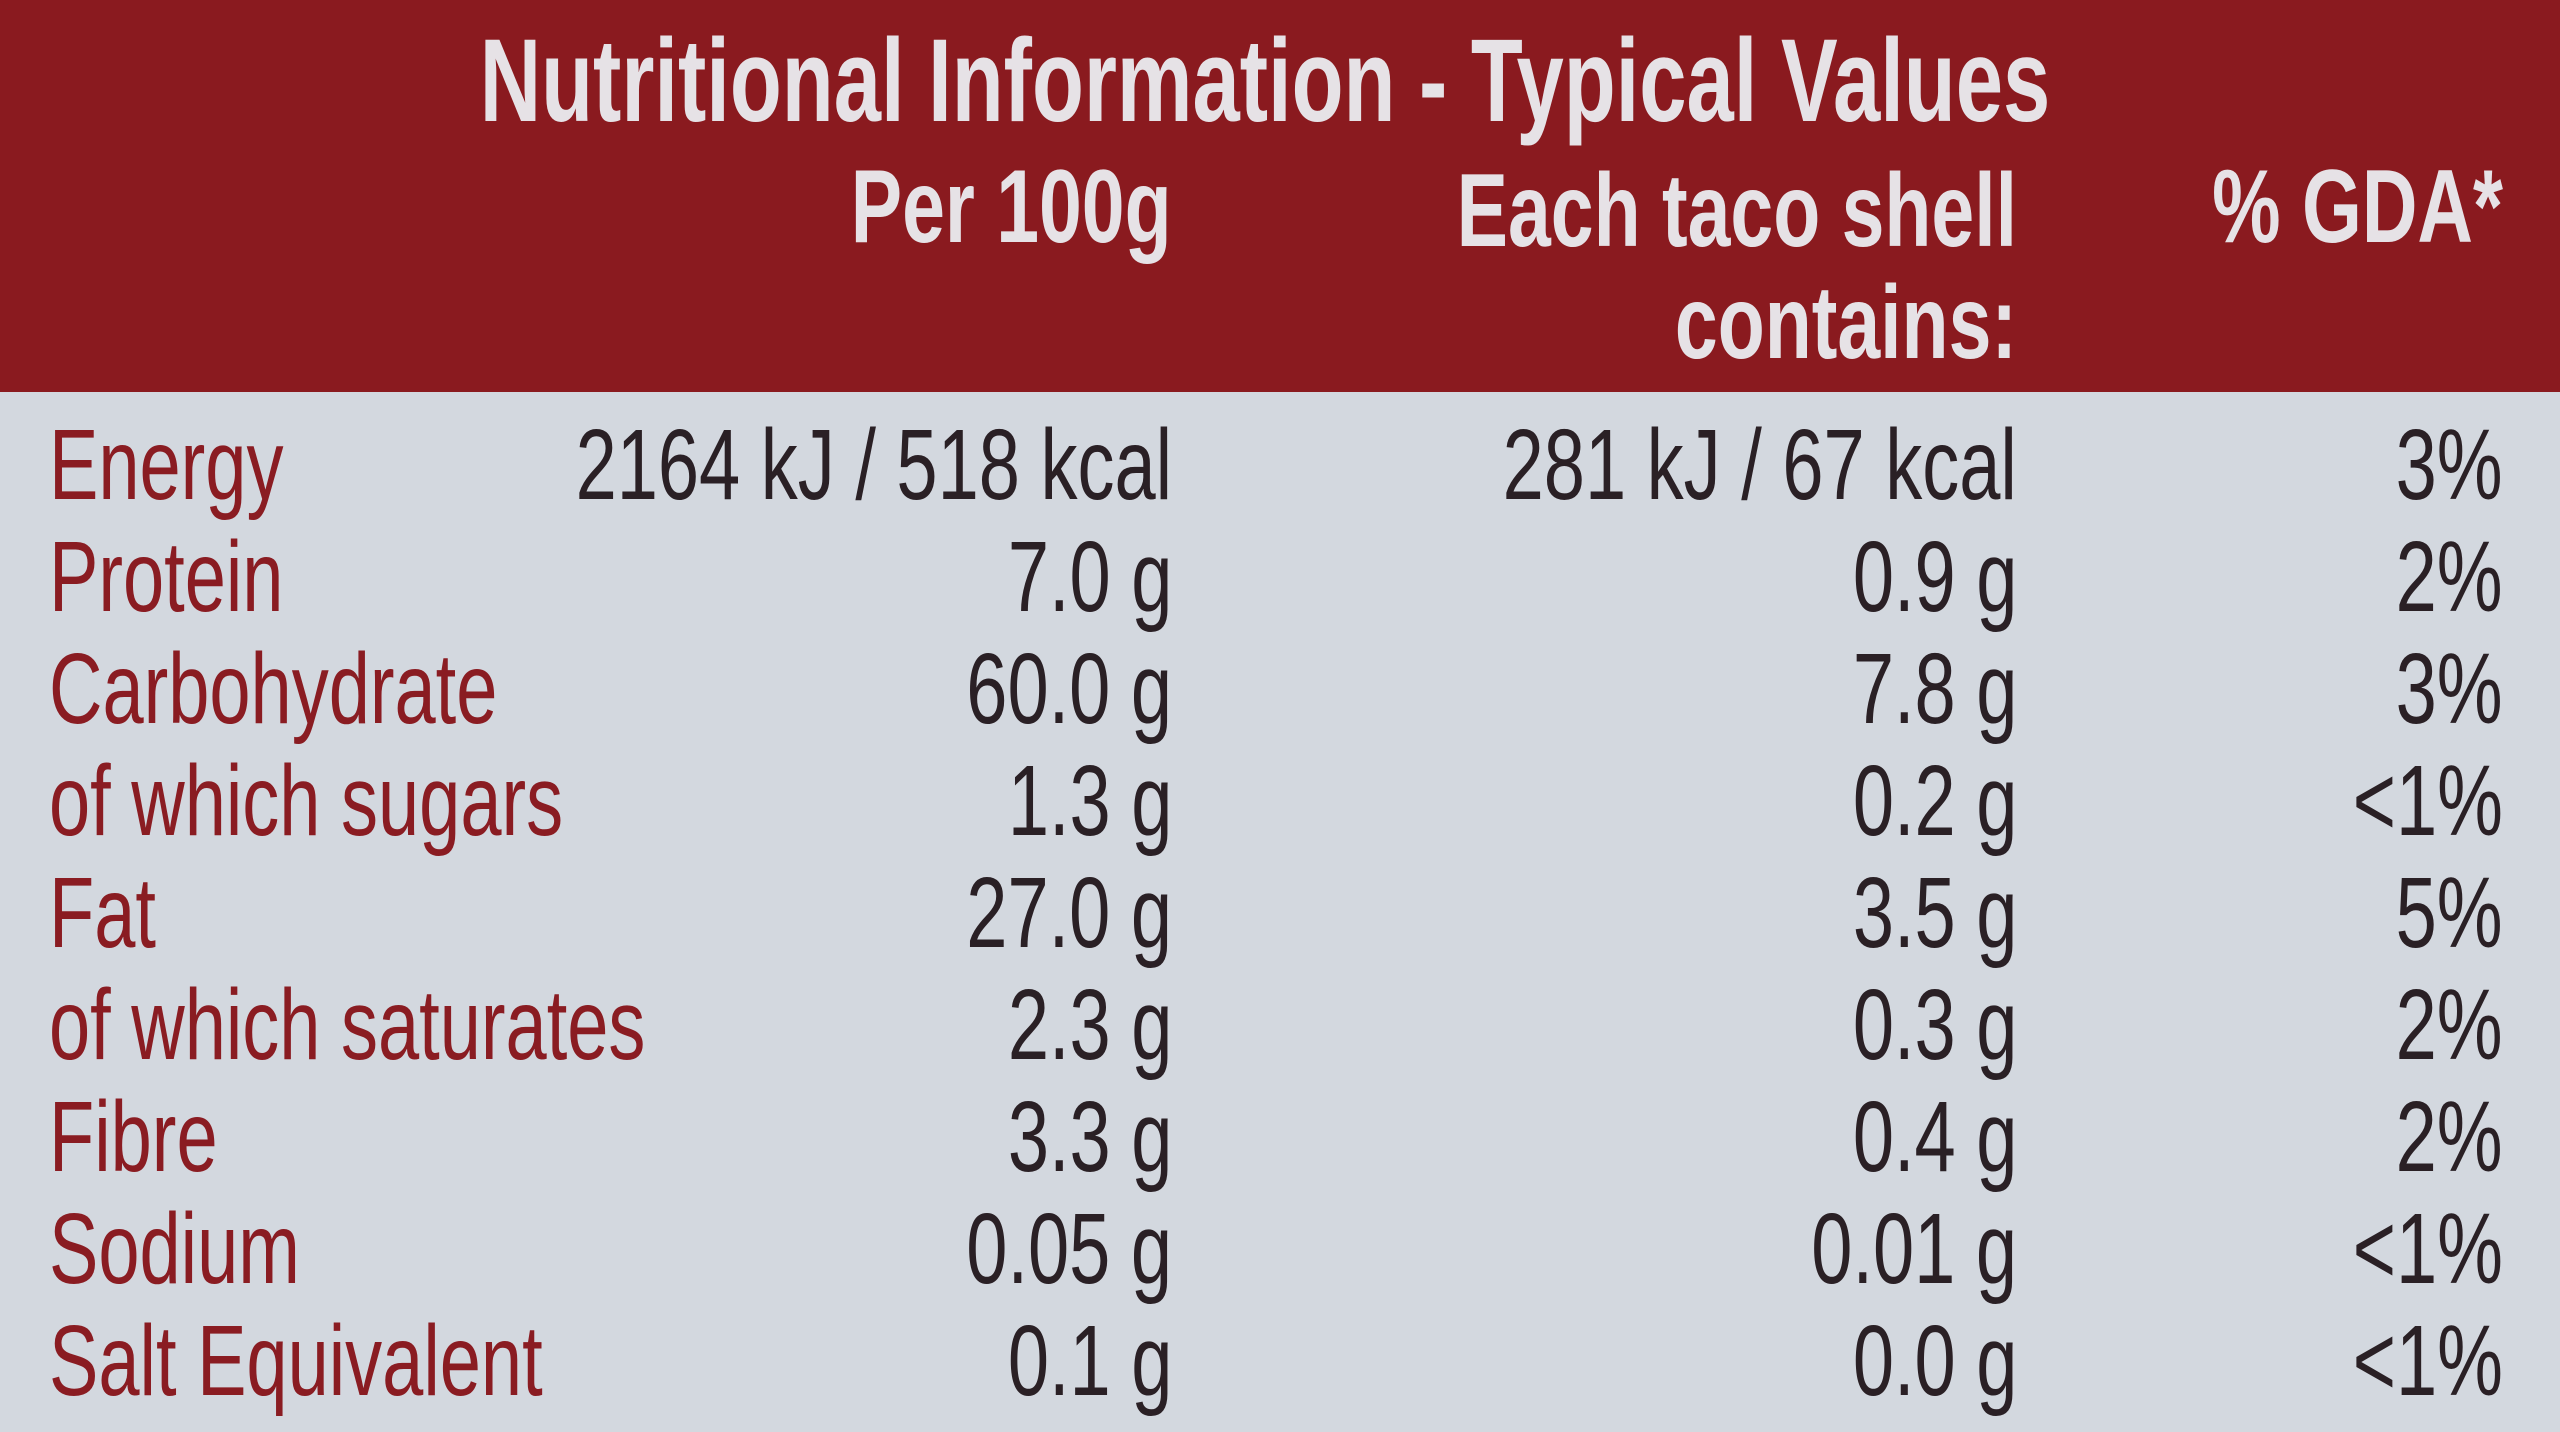 Image resolution: width=2560 pixels, height=1432 pixels. What do you see at coordinates (133, 1137) in the screenshot?
I see `row-label: Fibre` at bounding box center [133, 1137].